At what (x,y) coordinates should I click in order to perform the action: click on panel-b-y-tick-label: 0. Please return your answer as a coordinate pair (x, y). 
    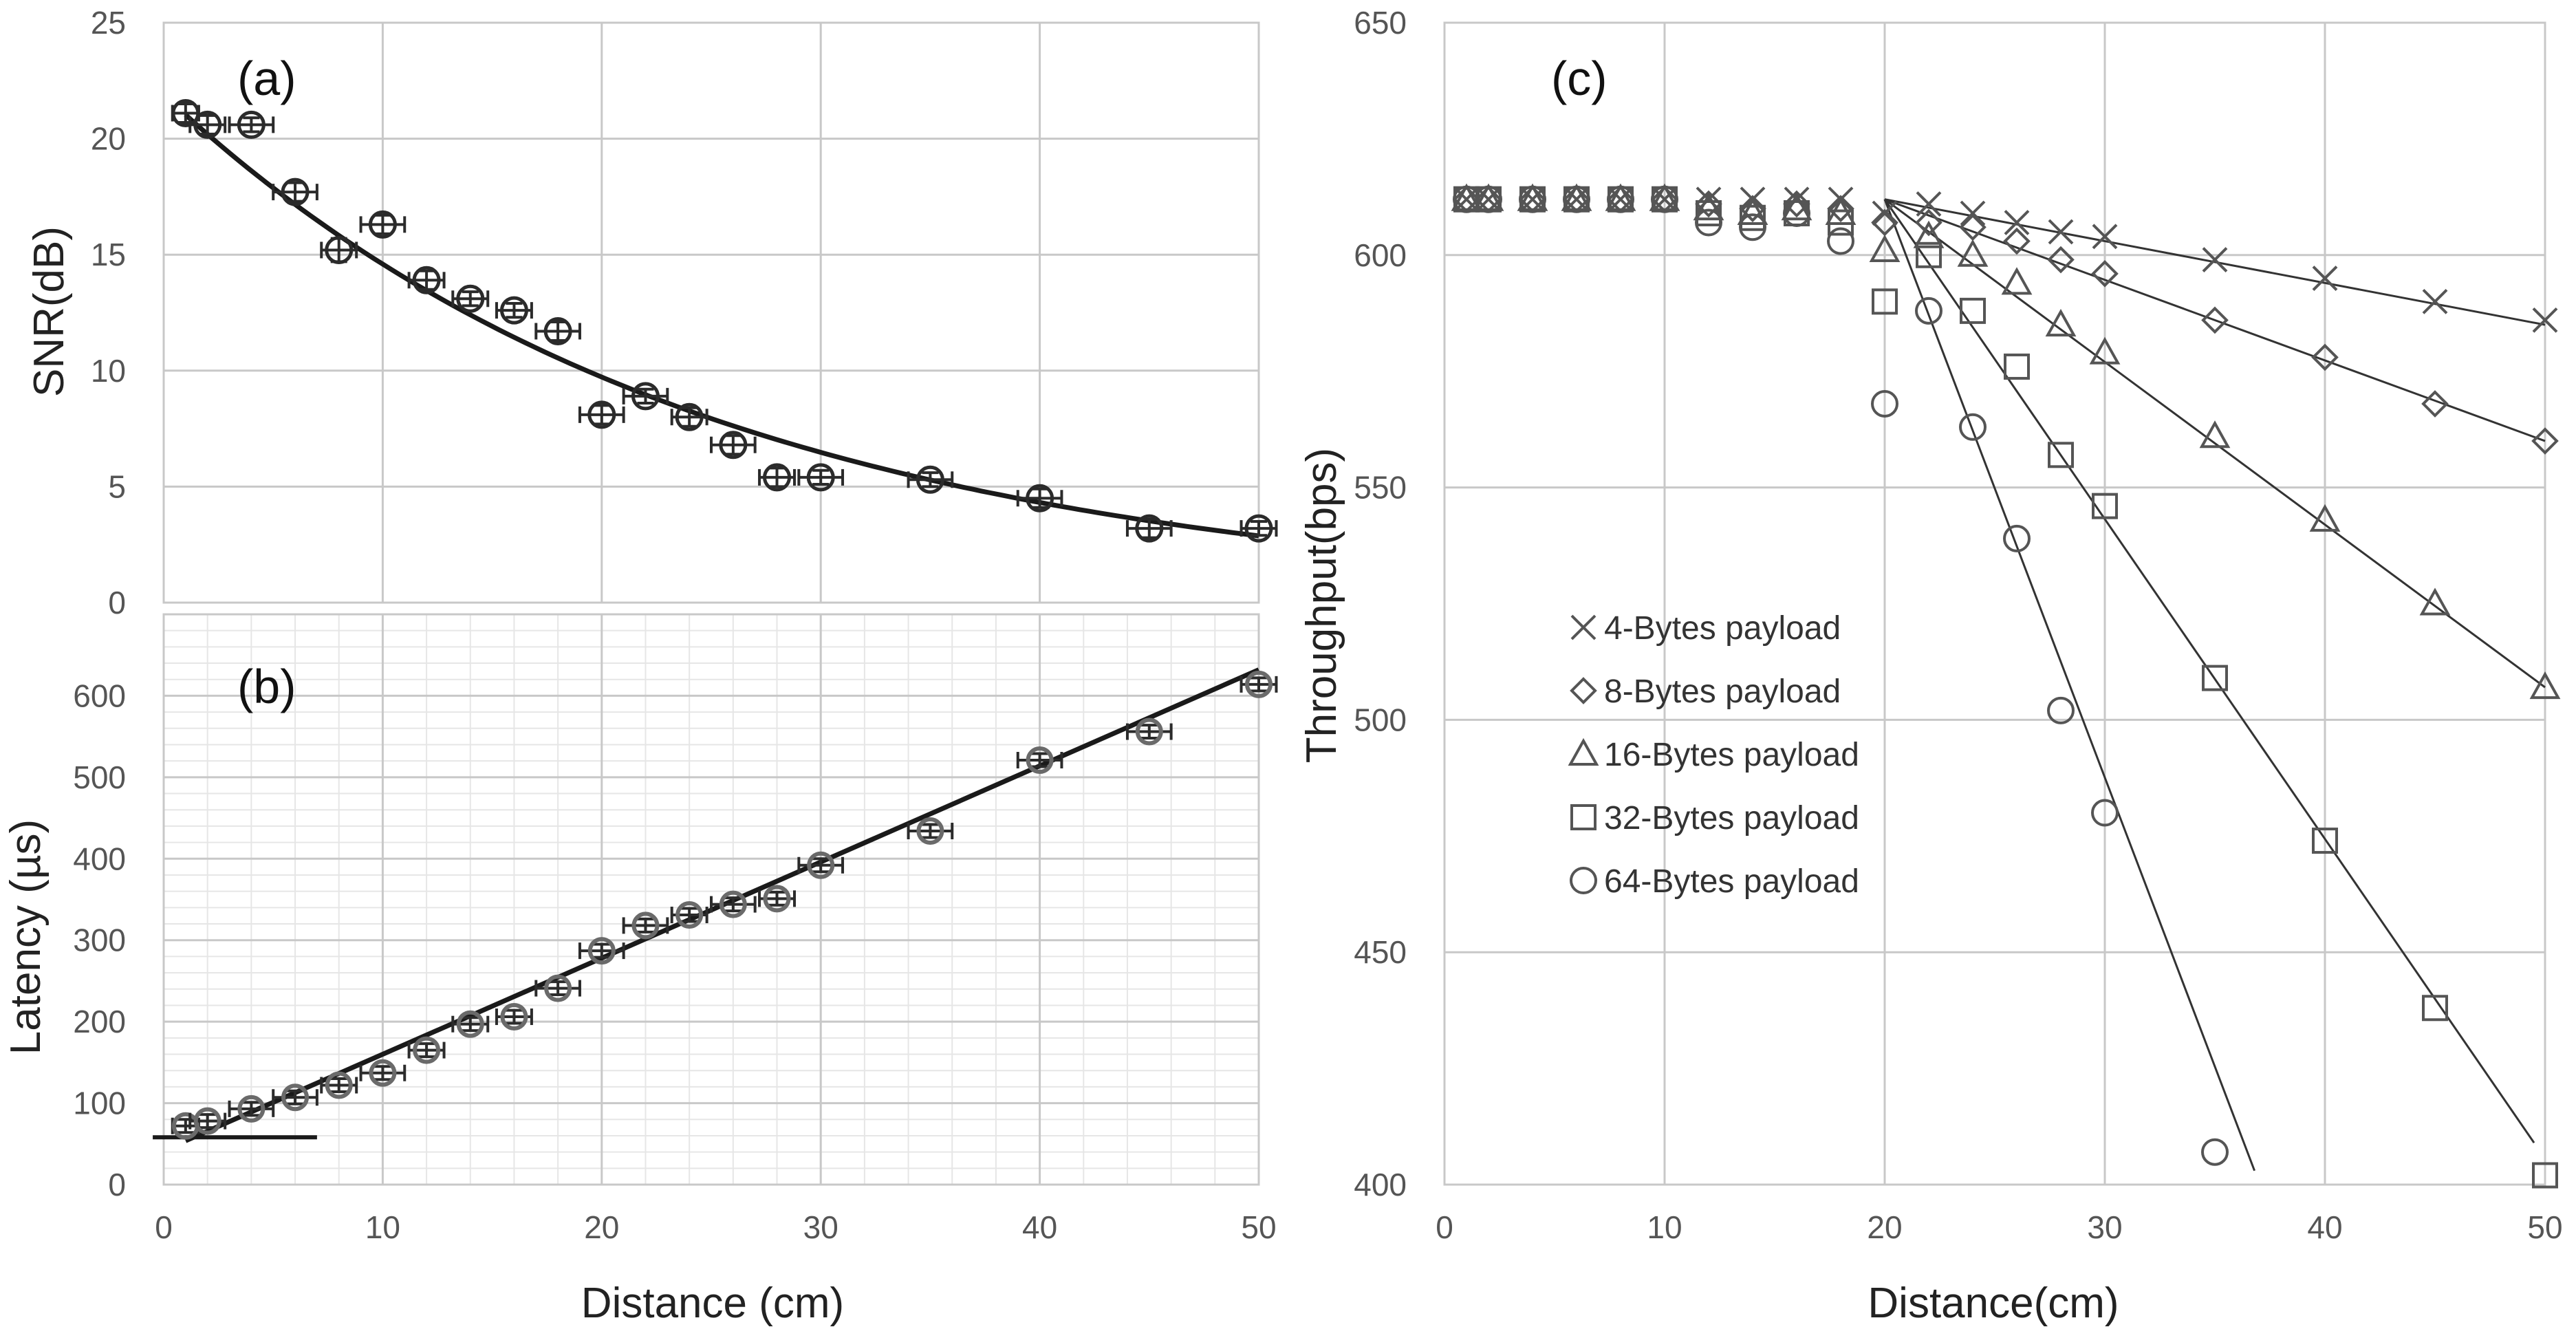
    Looking at the image, I should click on (117, 1184).